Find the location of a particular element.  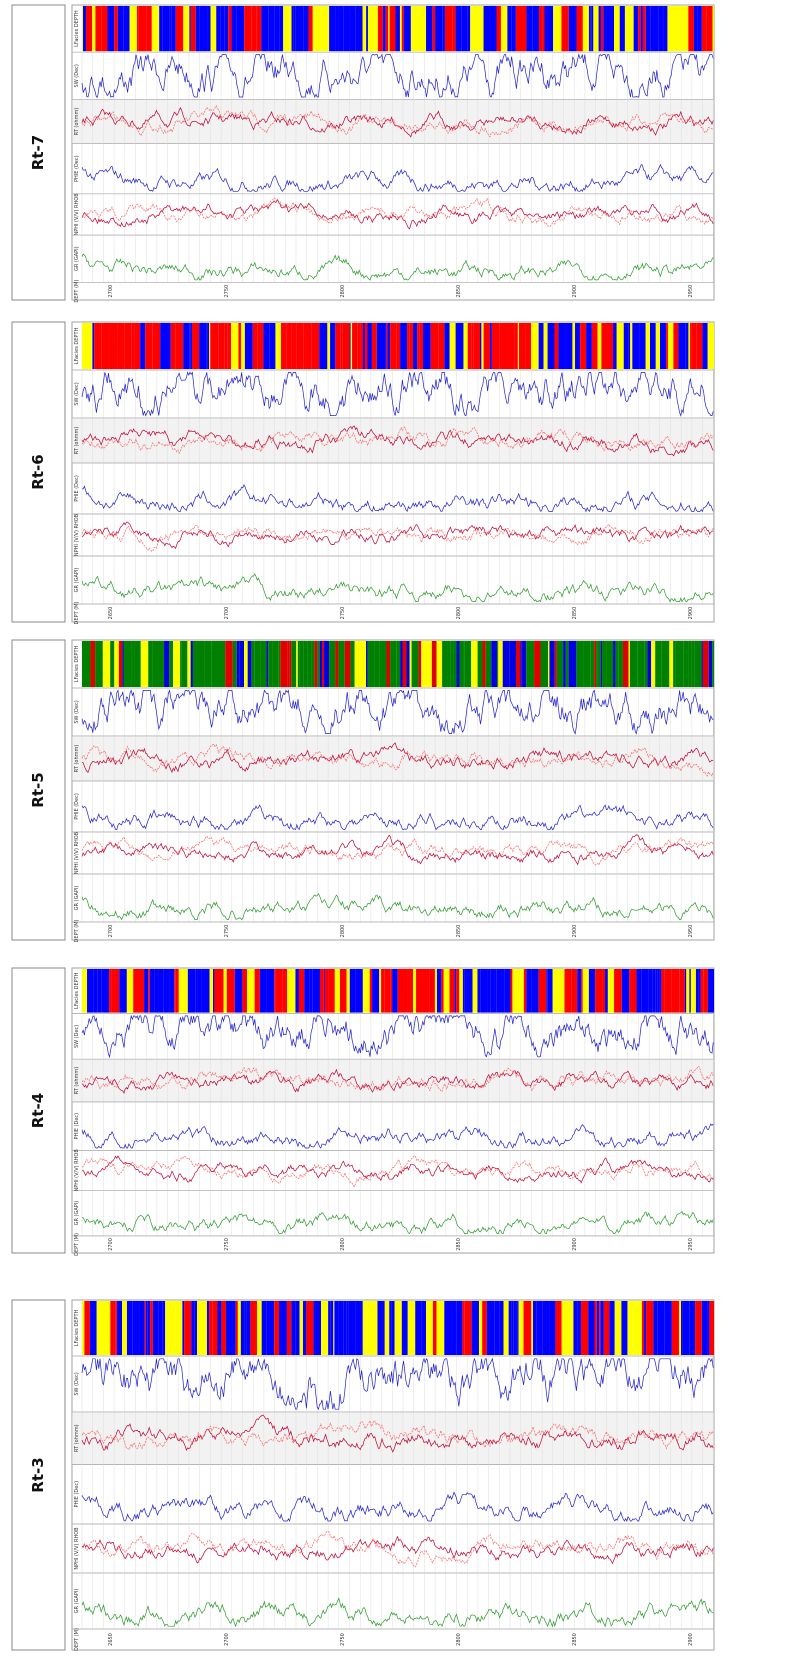

depth-label: 2850 is located at coordinates (459, 1244).